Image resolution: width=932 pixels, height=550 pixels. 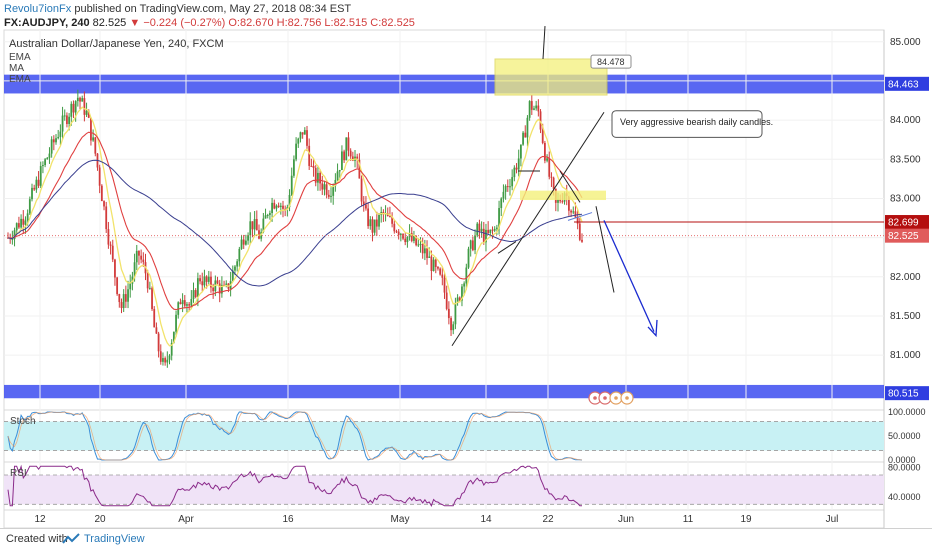 What do you see at coordinates (38, 9) in the screenshot?
I see `author-link: Revolu7ionFx` at bounding box center [38, 9].